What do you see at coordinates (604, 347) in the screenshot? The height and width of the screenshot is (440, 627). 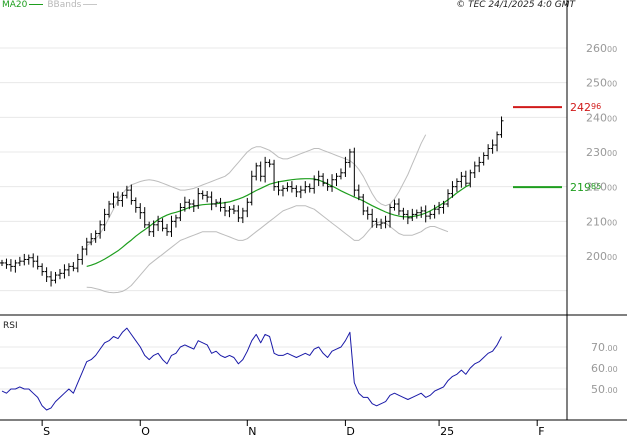 I see `rsi-tick-label: 70.00` at bounding box center [604, 347].